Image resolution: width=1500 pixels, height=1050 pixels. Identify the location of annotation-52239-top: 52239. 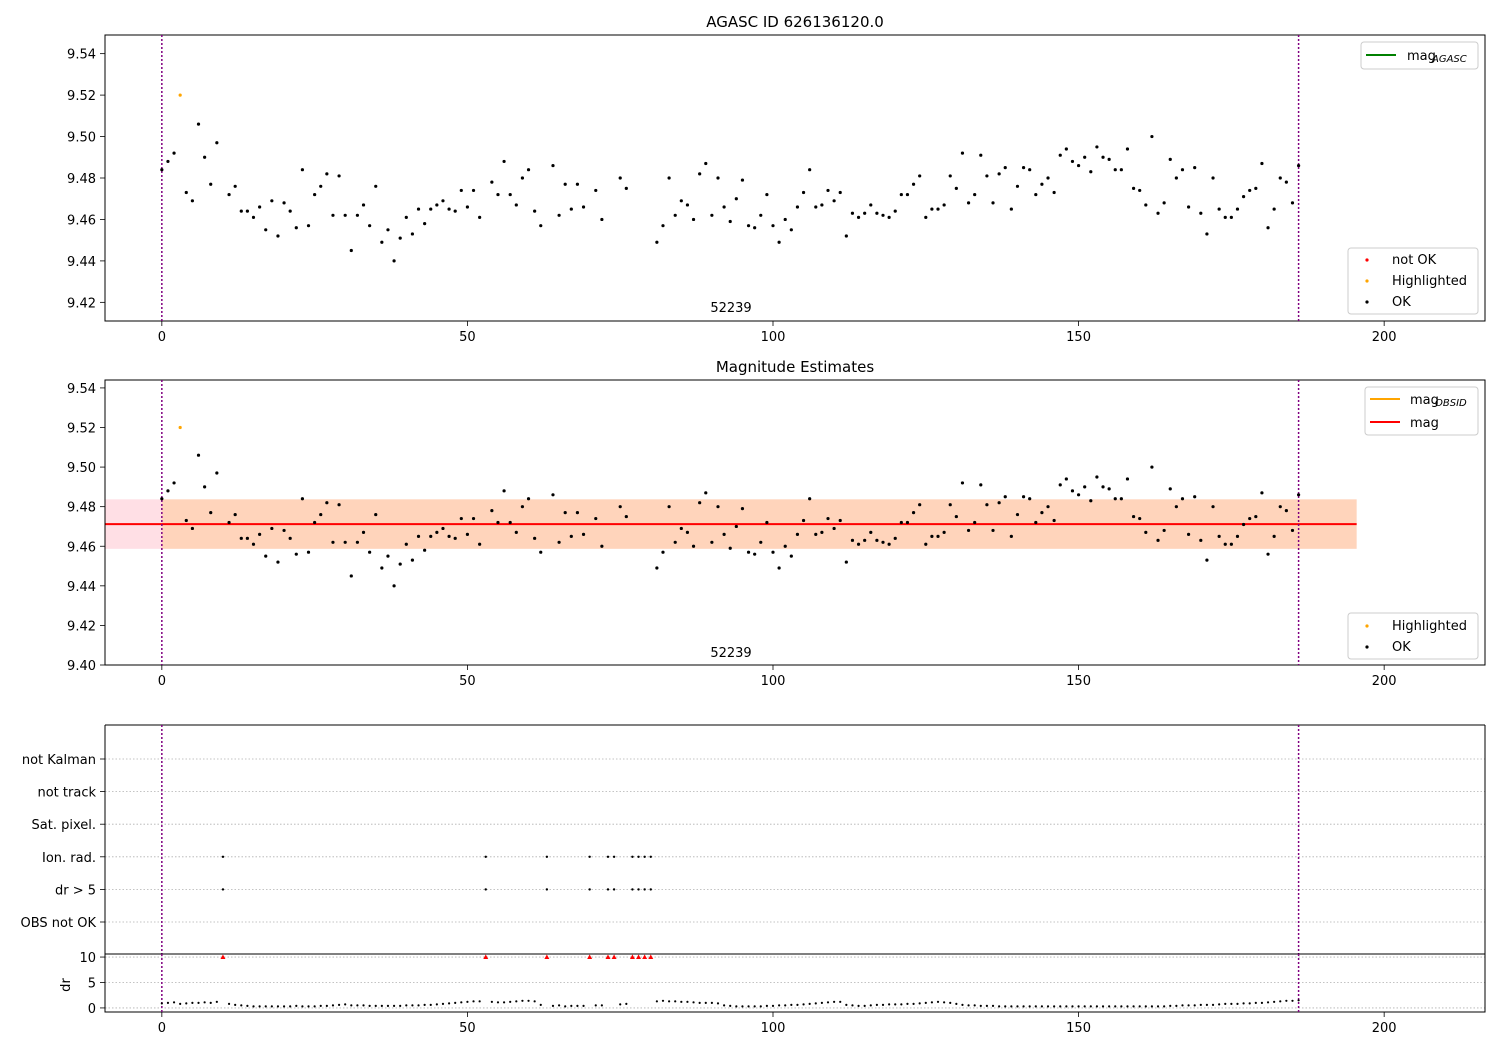
(730, 308).